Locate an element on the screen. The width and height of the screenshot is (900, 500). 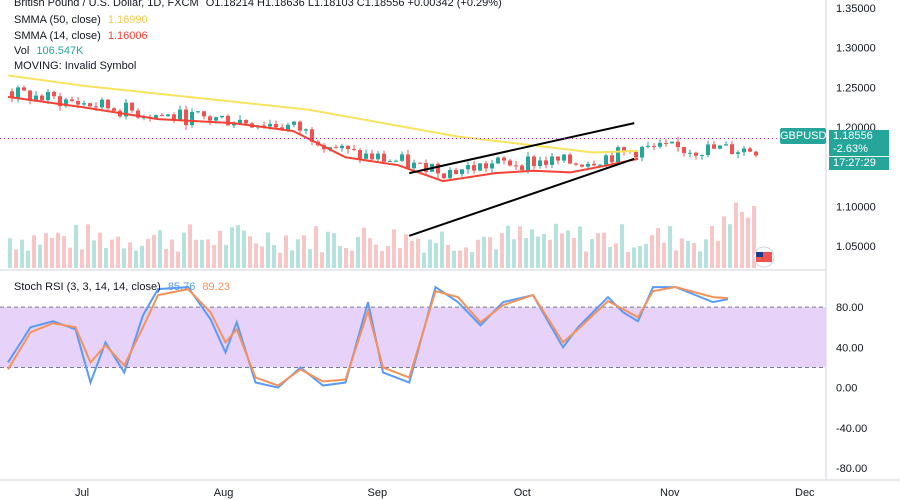
time-tick-label: Aug is located at coordinates (224, 493).